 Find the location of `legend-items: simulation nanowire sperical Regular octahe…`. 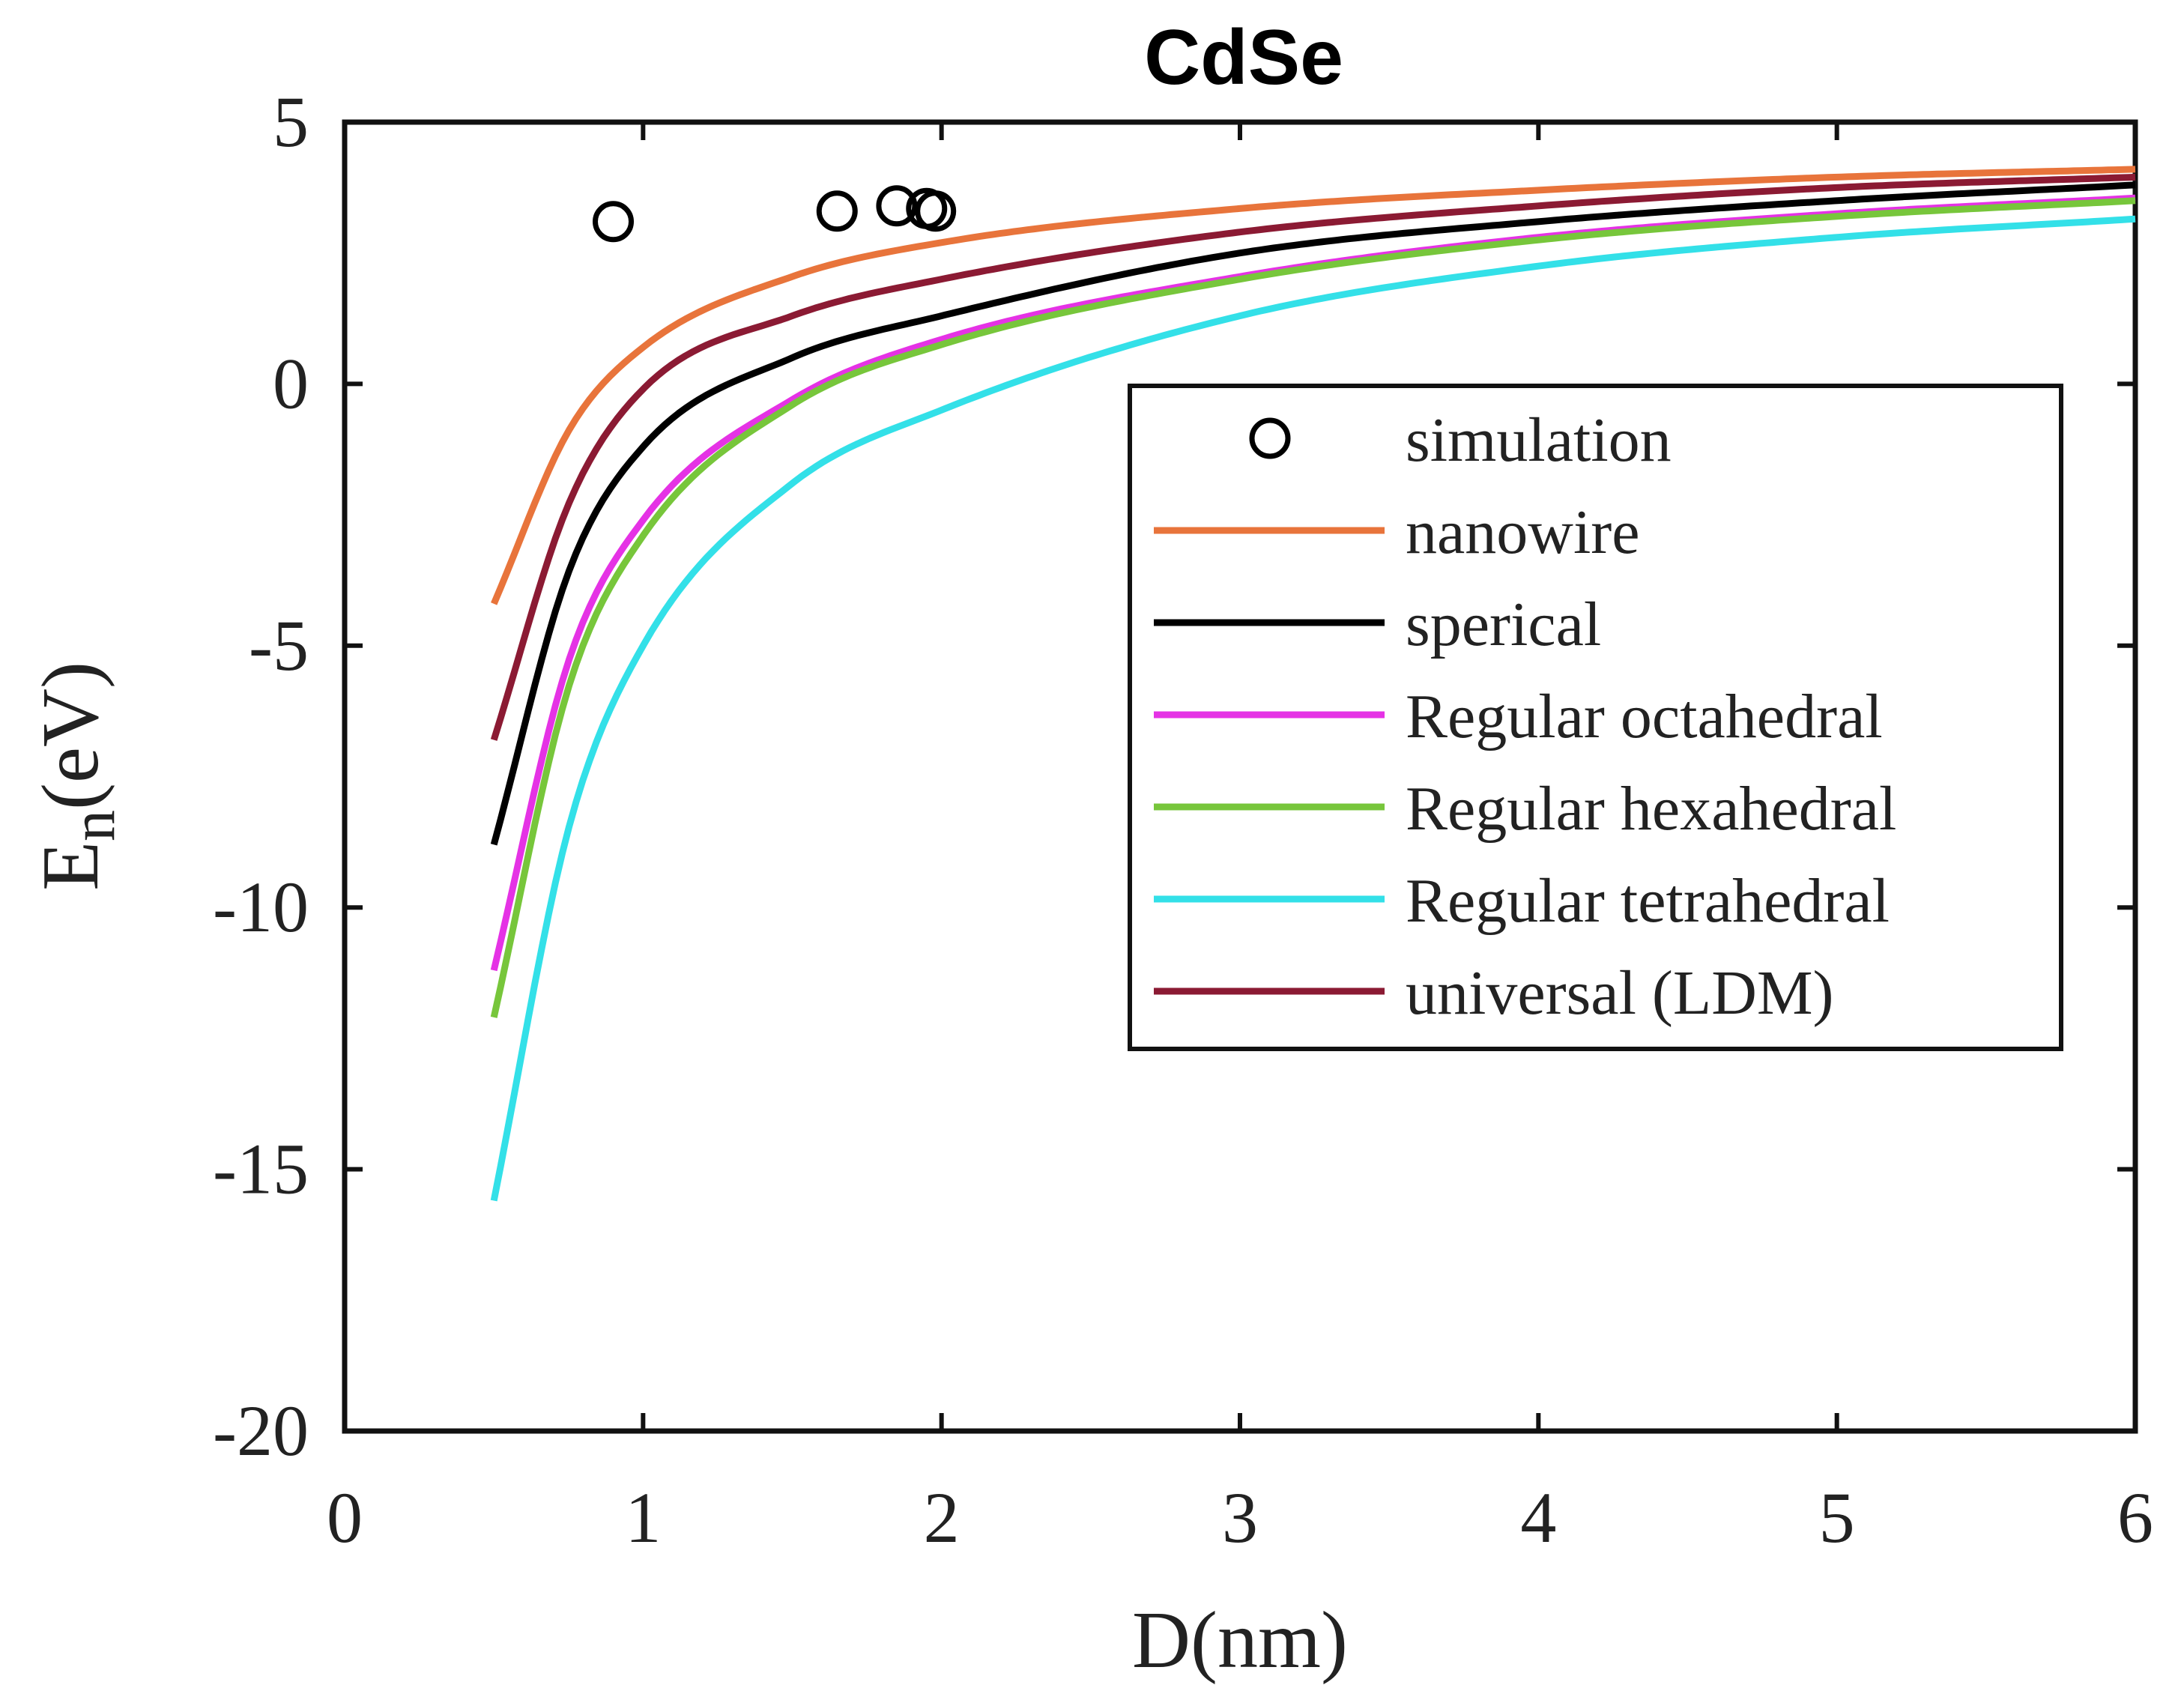

legend-items: simulation nanowire sperical Regular octahe… is located at coordinates (1525, 717).